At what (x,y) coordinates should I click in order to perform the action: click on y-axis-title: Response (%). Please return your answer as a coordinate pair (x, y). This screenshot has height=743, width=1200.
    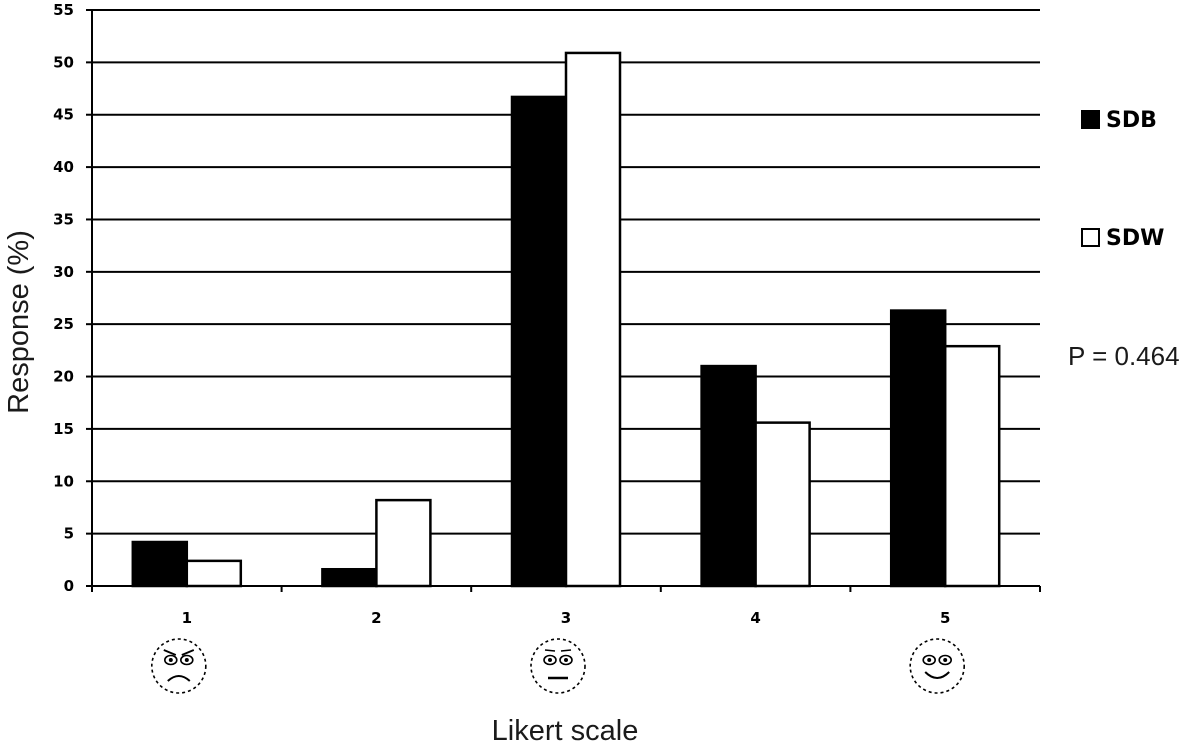
    Looking at the image, I should click on (19, 322).